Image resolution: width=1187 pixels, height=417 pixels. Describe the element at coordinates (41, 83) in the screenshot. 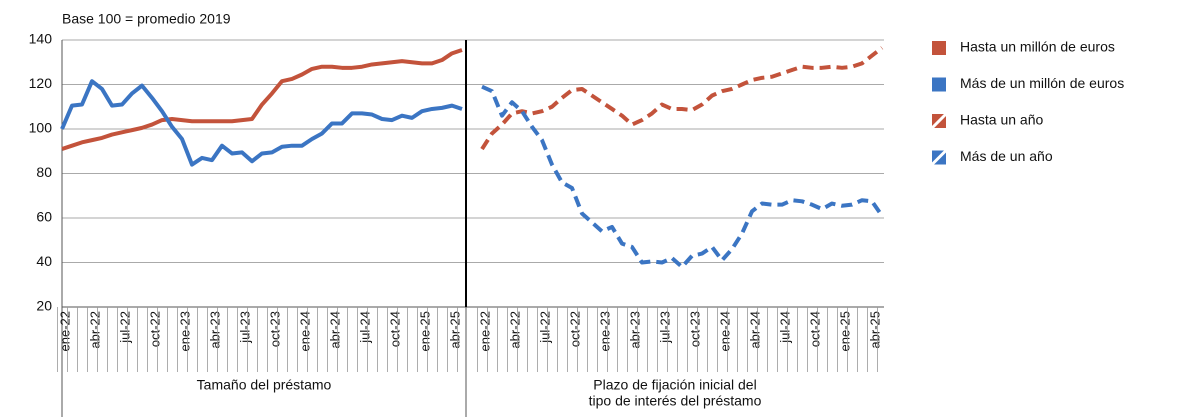

I see `y-tick-label: 120` at that location.